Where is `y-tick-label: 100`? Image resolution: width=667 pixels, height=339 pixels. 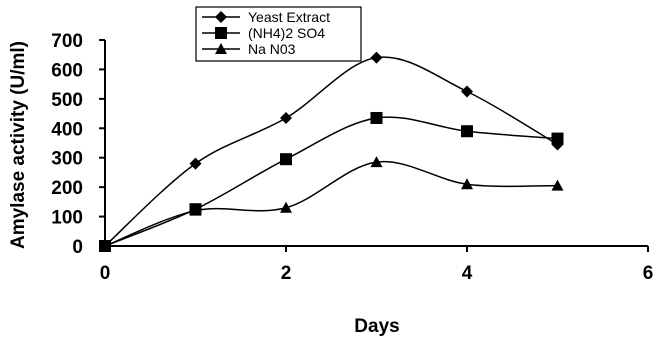
y-tick-label: 100 is located at coordinates (67, 218).